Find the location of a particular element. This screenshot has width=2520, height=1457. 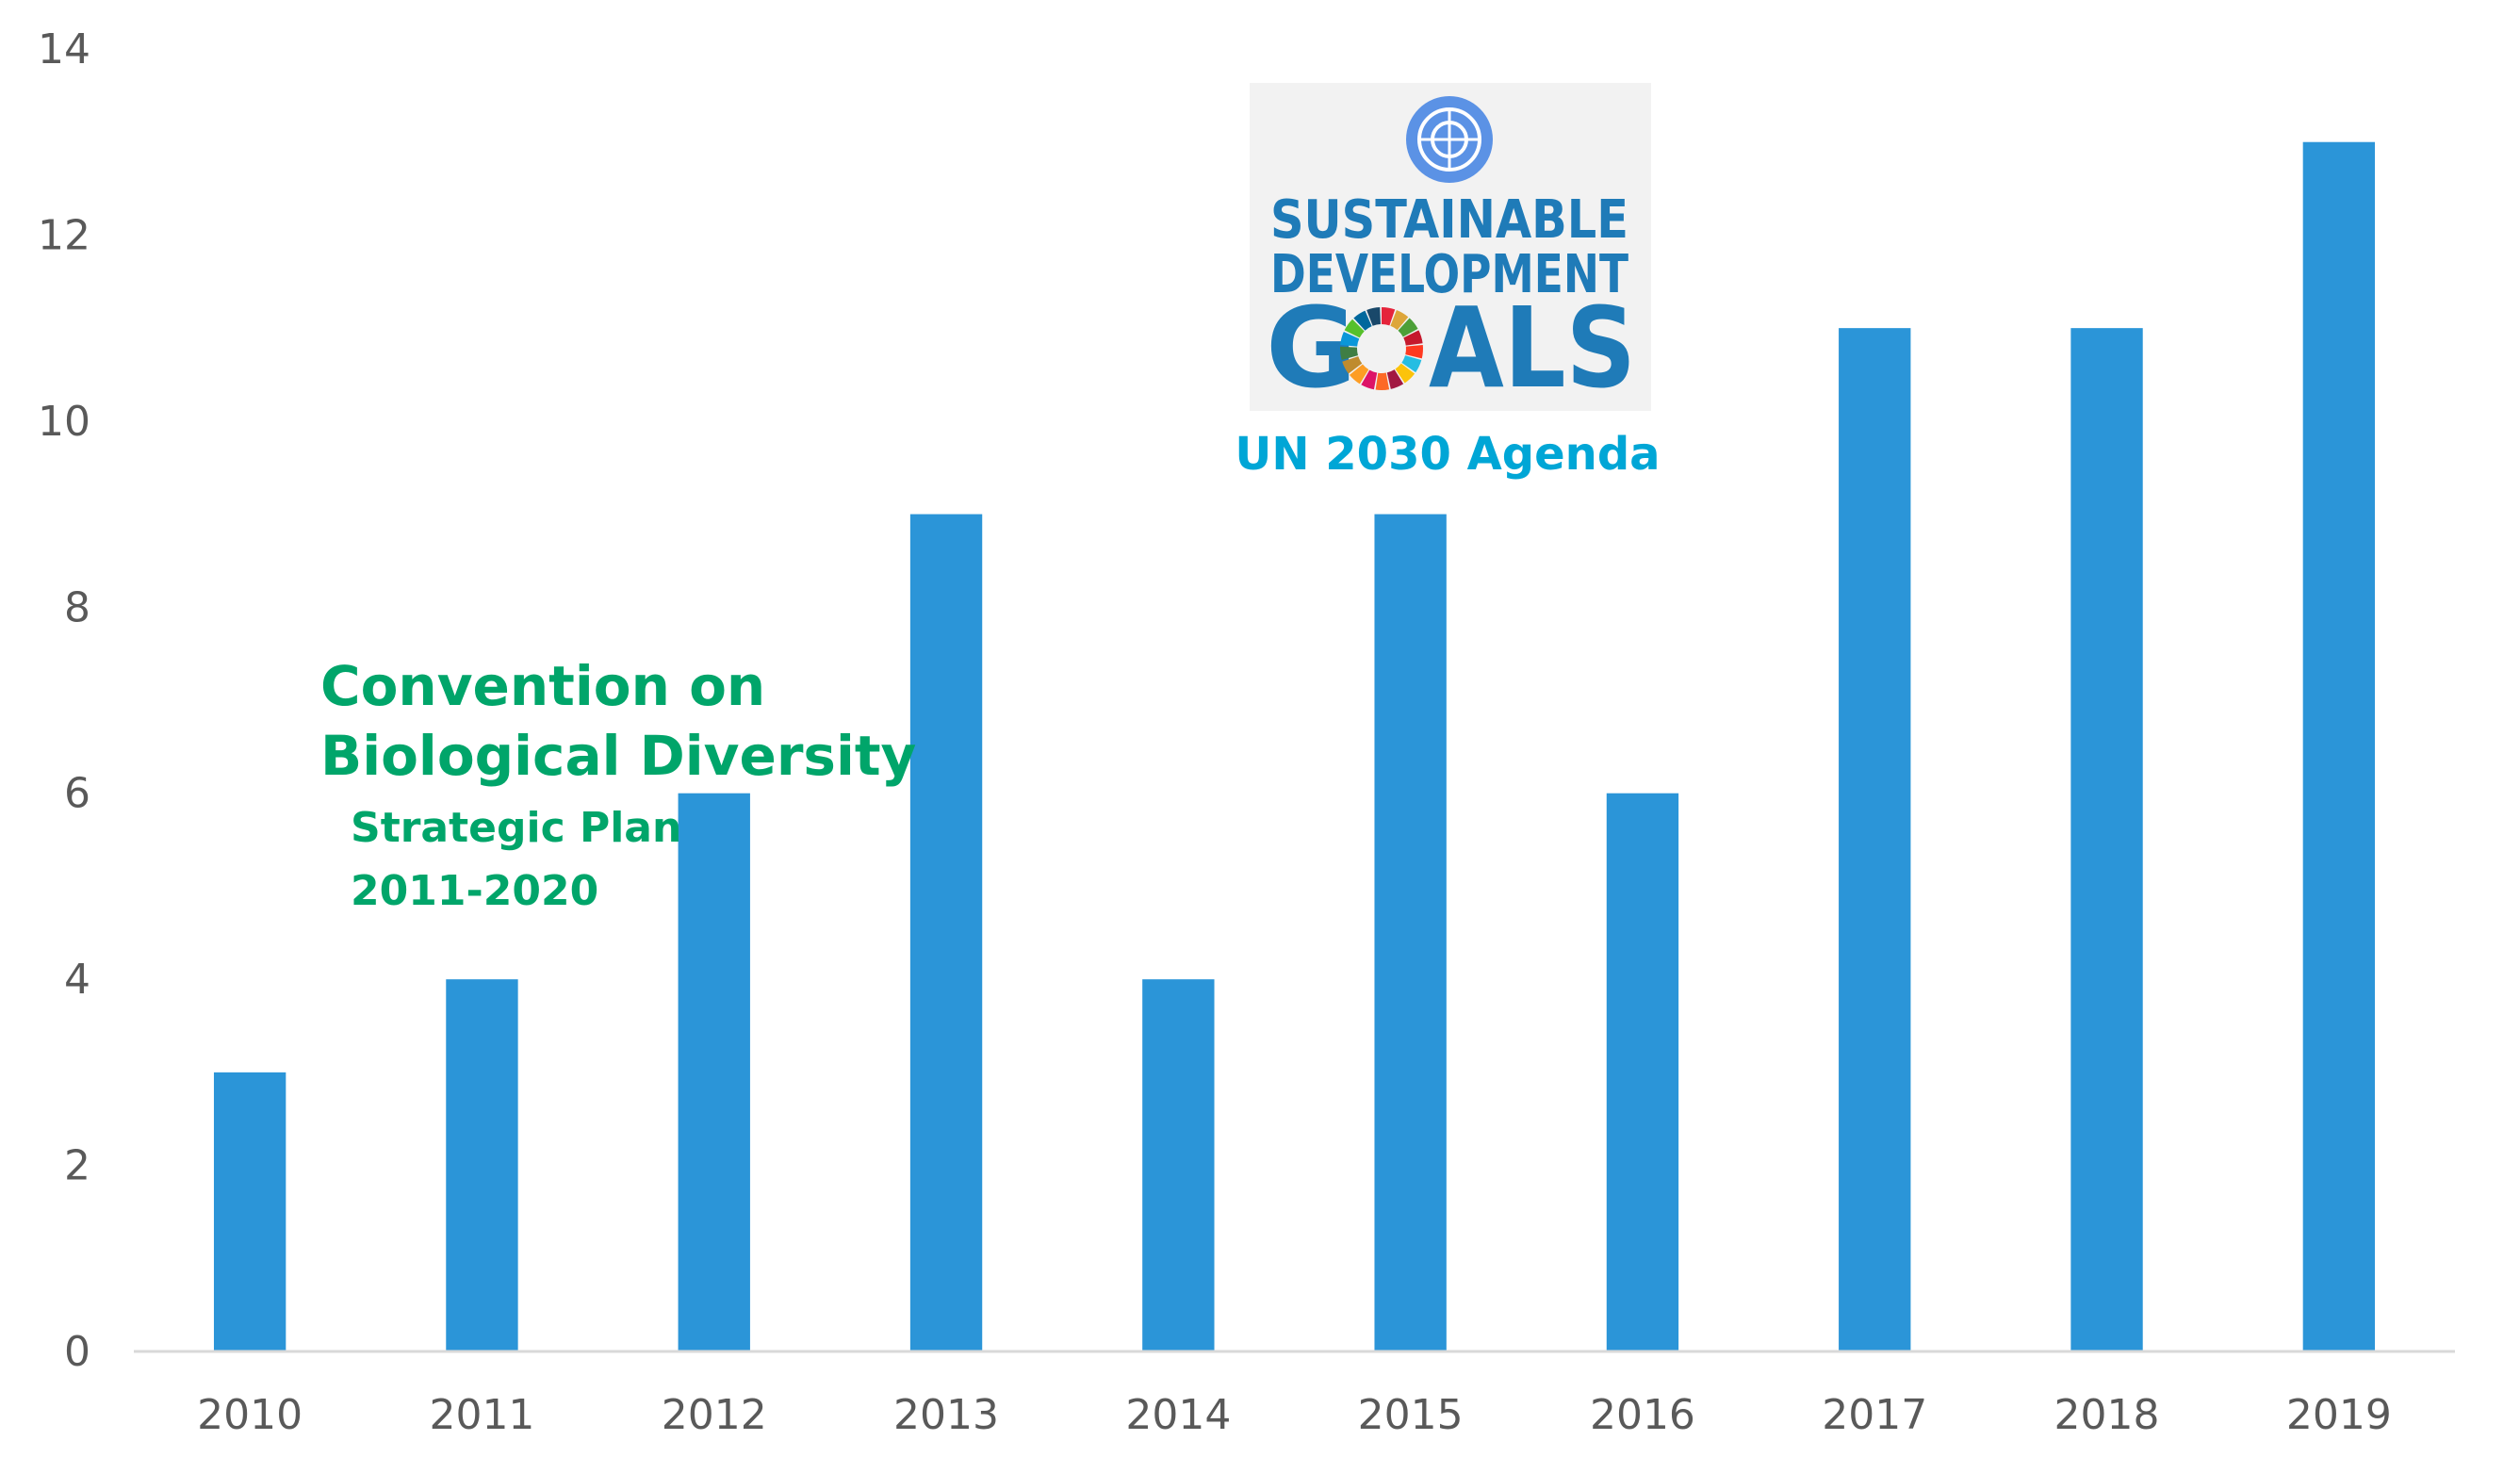

bar-2010 is located at coordinates (249, 1211).